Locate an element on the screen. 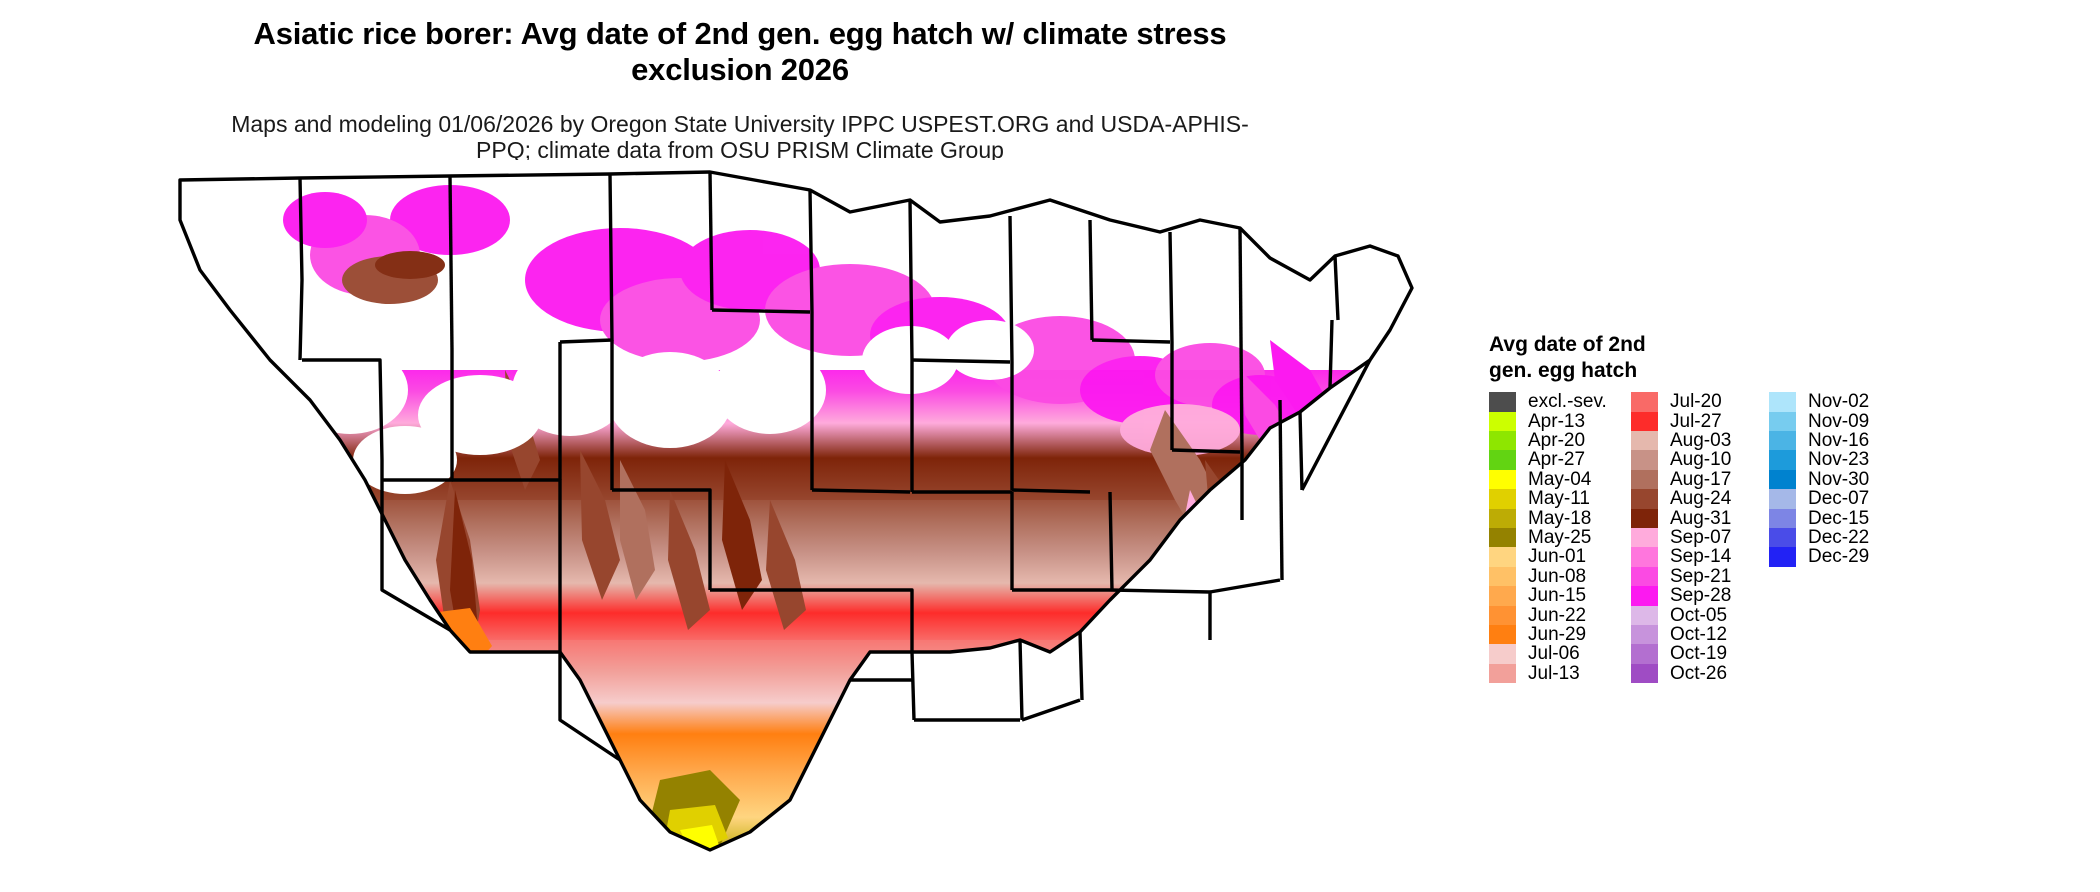 The height and width of the screenshot is (892, 2100). legend-item: Jun-22 is located at coordinates (1560, 615).